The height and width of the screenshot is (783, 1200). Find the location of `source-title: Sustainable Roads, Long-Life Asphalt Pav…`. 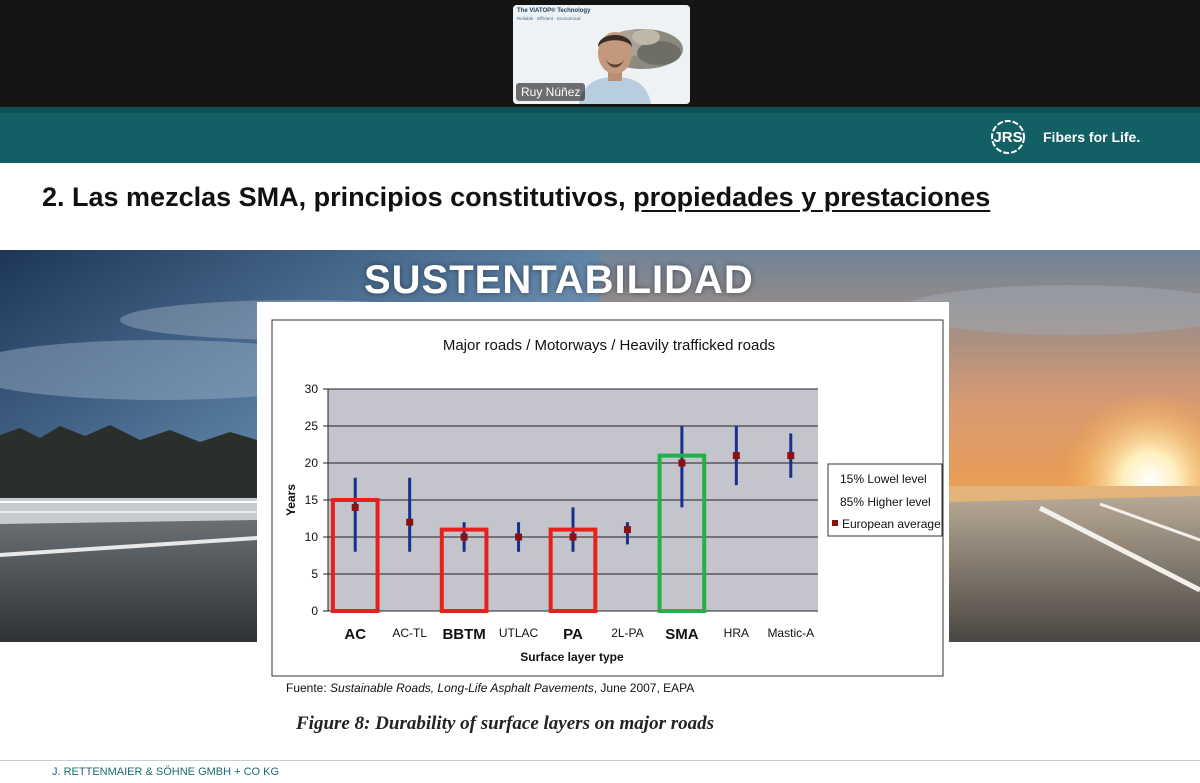

source-title: Sustainable Roads, Long-Life Asphalt Pav… is located at coordinates (462, 688).